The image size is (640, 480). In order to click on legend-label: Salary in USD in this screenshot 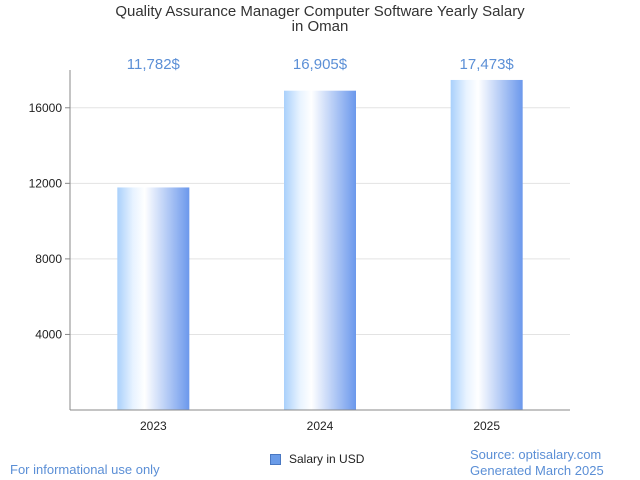, I will do `click(327, 459)`.